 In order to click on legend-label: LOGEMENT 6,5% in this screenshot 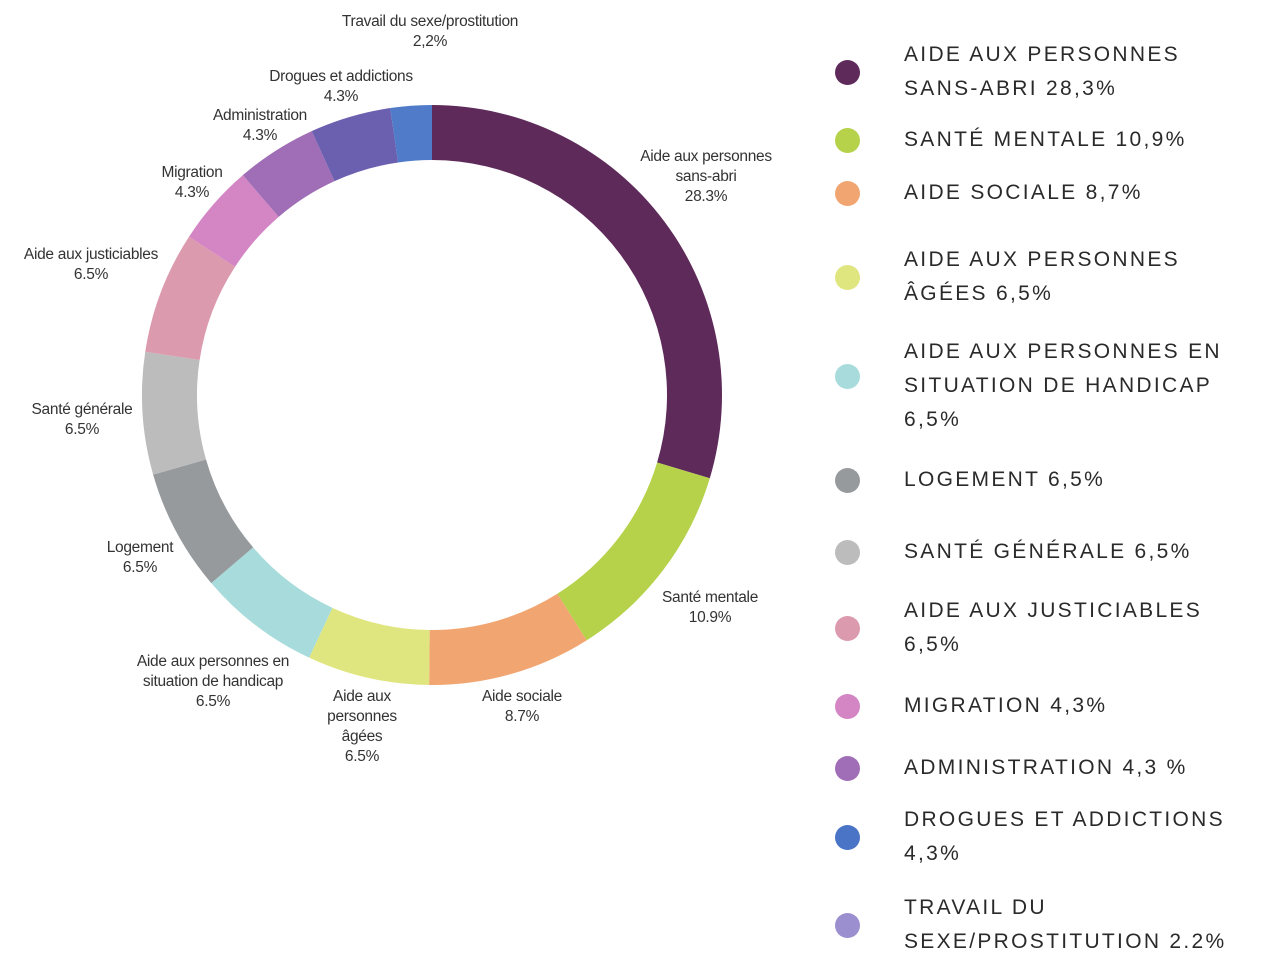, I will do `click(1005, 479)`.